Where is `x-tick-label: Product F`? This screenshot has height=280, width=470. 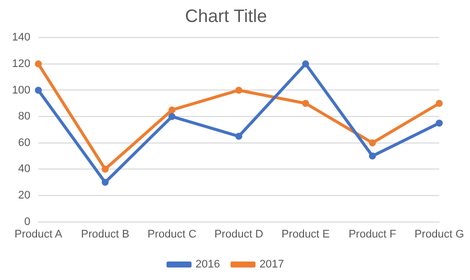 x-tick-label: Product F is located at coordinates (372, 234).